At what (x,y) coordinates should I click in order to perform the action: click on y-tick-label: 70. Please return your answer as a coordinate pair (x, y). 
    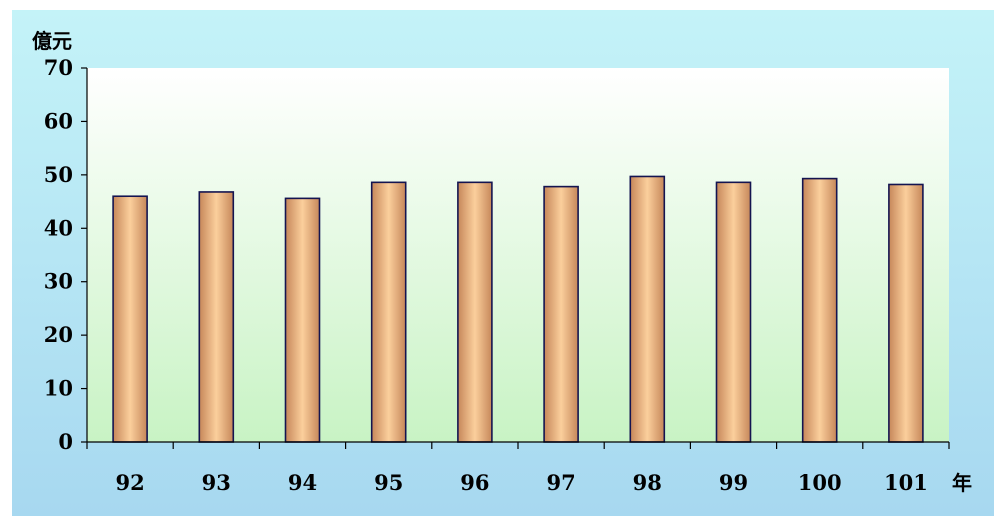
    Looking at the image, I should click on (58, 67).